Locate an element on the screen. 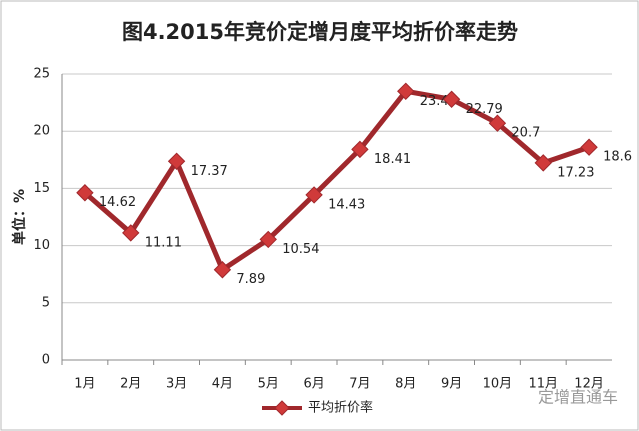 Image resolution: width=639 pixels, height=431 pixels. data-label: 10.54 is located at coordinates (300, 249).